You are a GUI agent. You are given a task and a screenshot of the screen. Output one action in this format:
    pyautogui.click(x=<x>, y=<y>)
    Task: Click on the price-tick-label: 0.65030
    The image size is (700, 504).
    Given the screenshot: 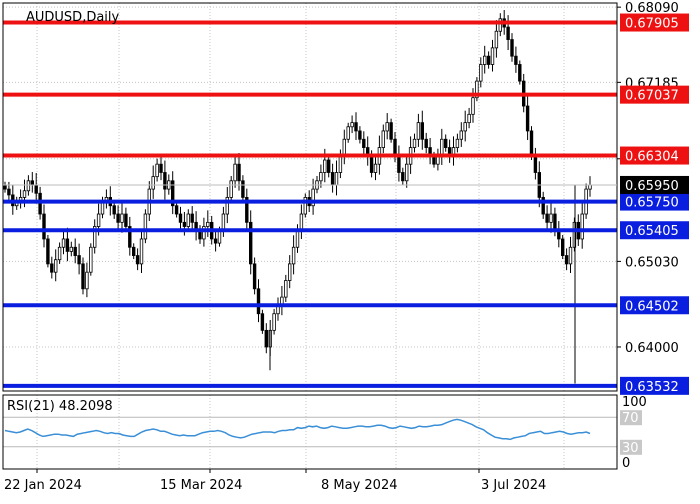 What is the action you would take?
    pyautogui.click(x=652, y=262)
    